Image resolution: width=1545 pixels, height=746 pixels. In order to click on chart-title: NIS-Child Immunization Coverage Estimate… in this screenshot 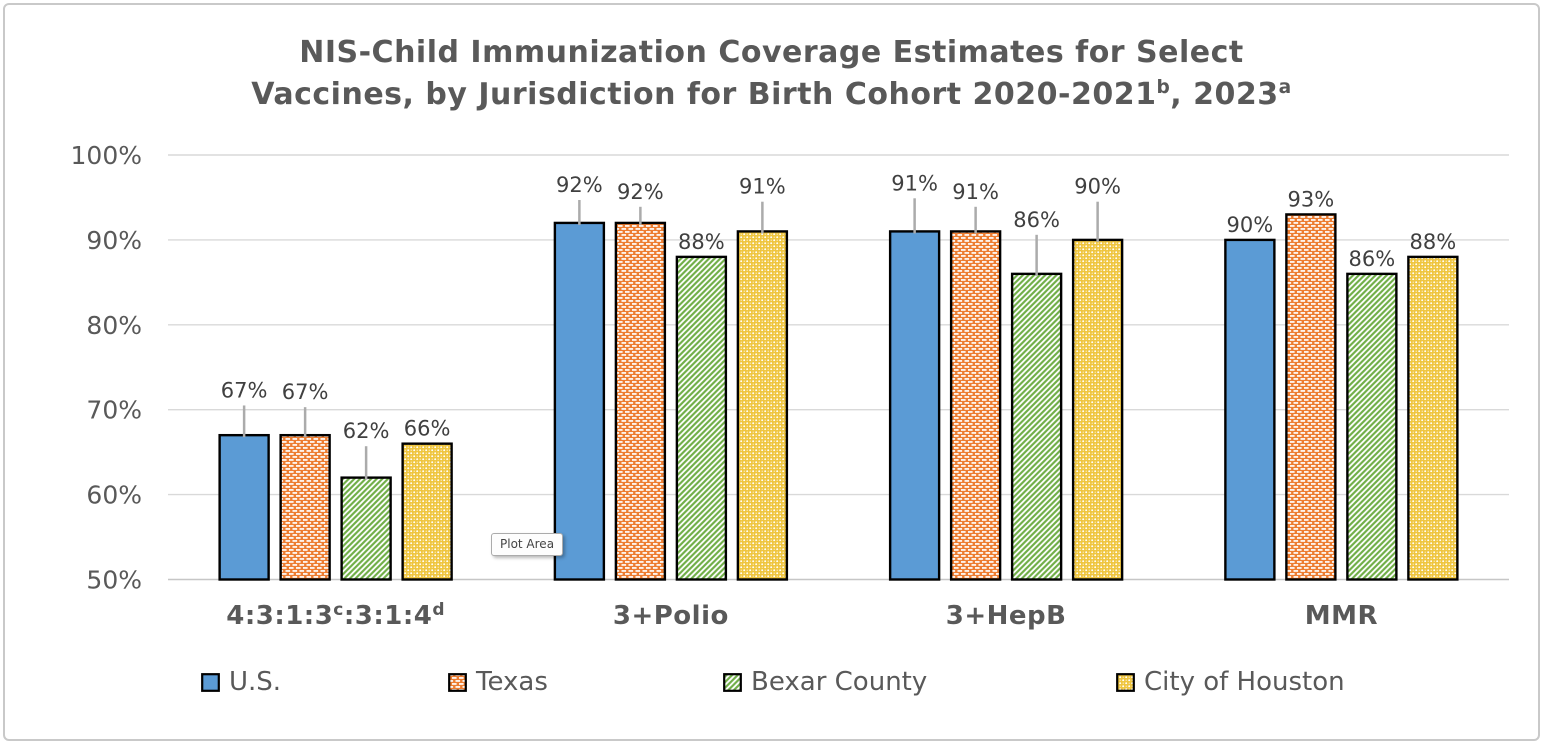, I will do `click(771, 74)`.